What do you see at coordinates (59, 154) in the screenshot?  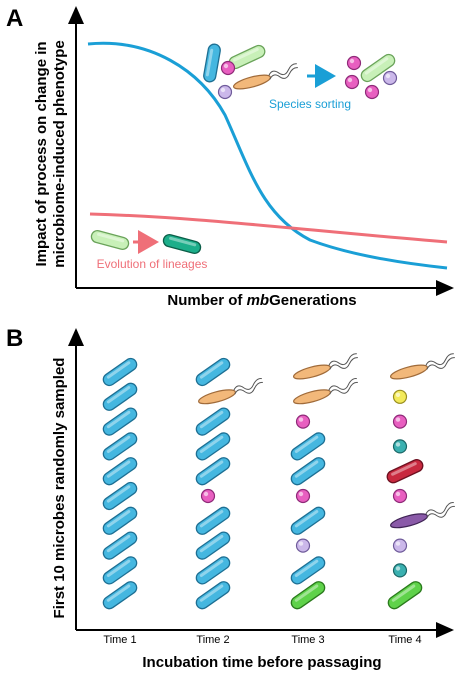 I see `y-axis-label: microbiome-induced phenotype` at bounding box center [59, 154].